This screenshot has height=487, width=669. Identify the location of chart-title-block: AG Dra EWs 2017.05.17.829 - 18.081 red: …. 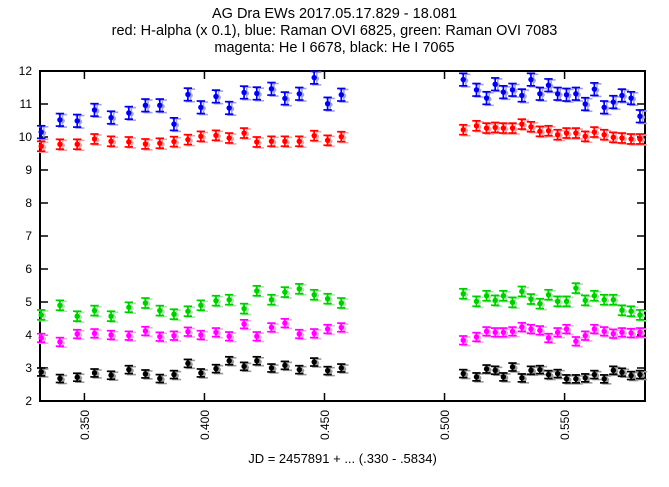
(334, 31).